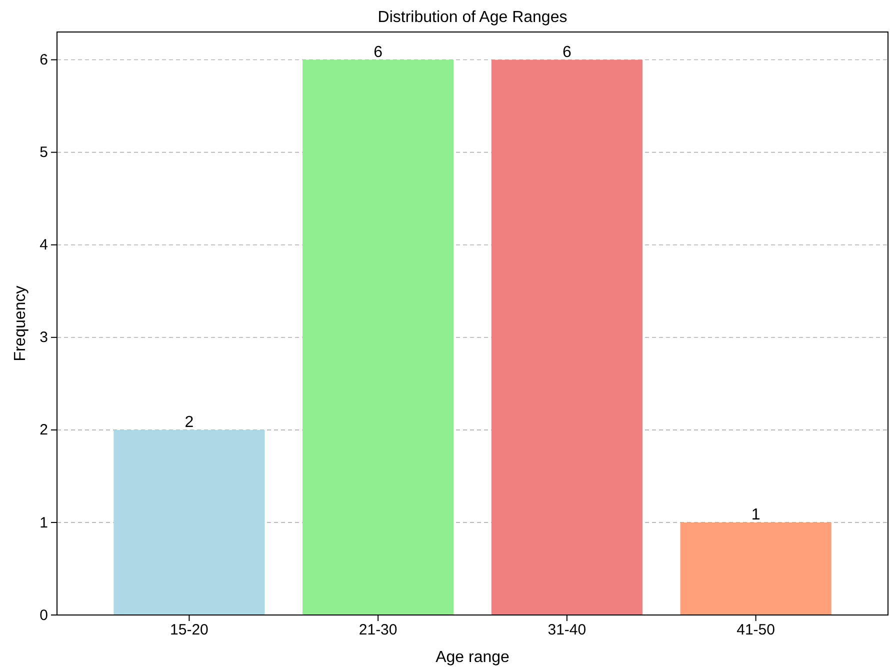 The height and width of the screenshot is (667, 890). What do you see at coordinates (44, 430) in the screenshot?
I see `y-tick-label: 2` at bounding box center [44, 430].